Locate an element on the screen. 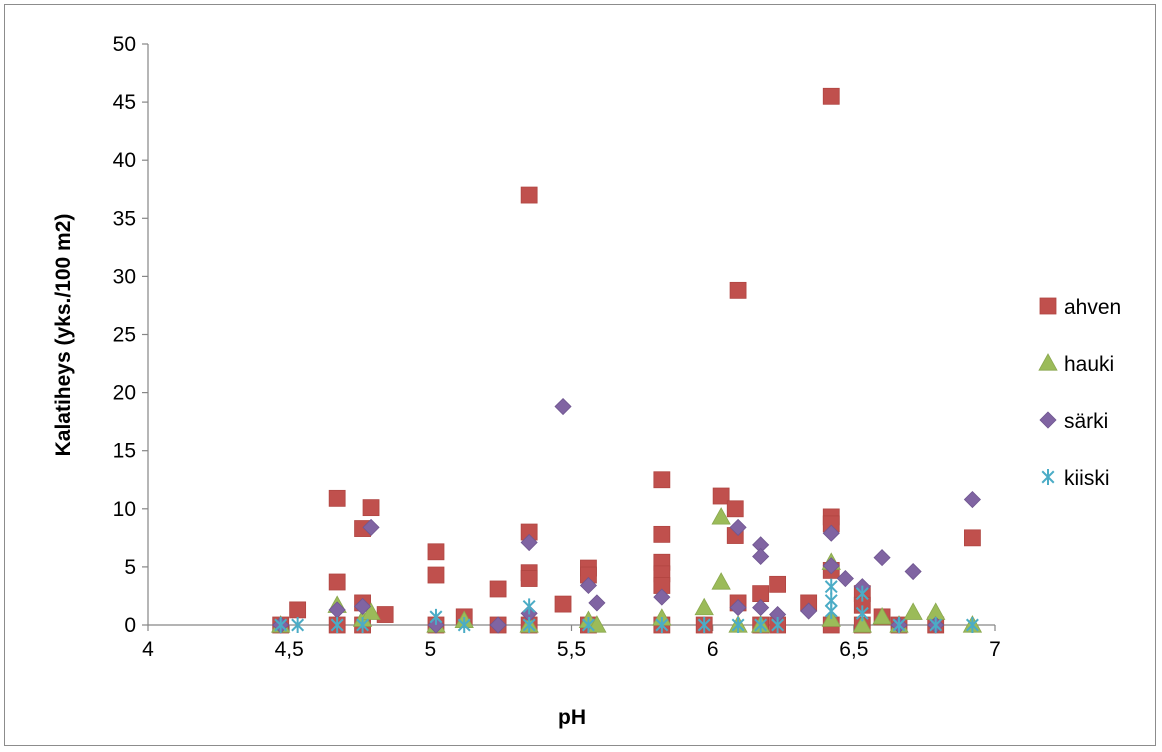 This screenshot has width=1162, height=752. x-tick-label: 7 is located at coordinates (995, 649).